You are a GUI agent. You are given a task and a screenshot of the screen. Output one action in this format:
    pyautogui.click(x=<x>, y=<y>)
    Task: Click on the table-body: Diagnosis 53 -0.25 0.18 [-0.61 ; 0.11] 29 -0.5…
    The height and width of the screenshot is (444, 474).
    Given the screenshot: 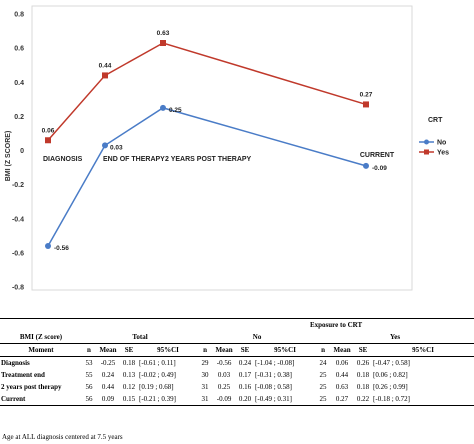 What is the action you would take?
    pyautogui.click(x=237, y=381)
    